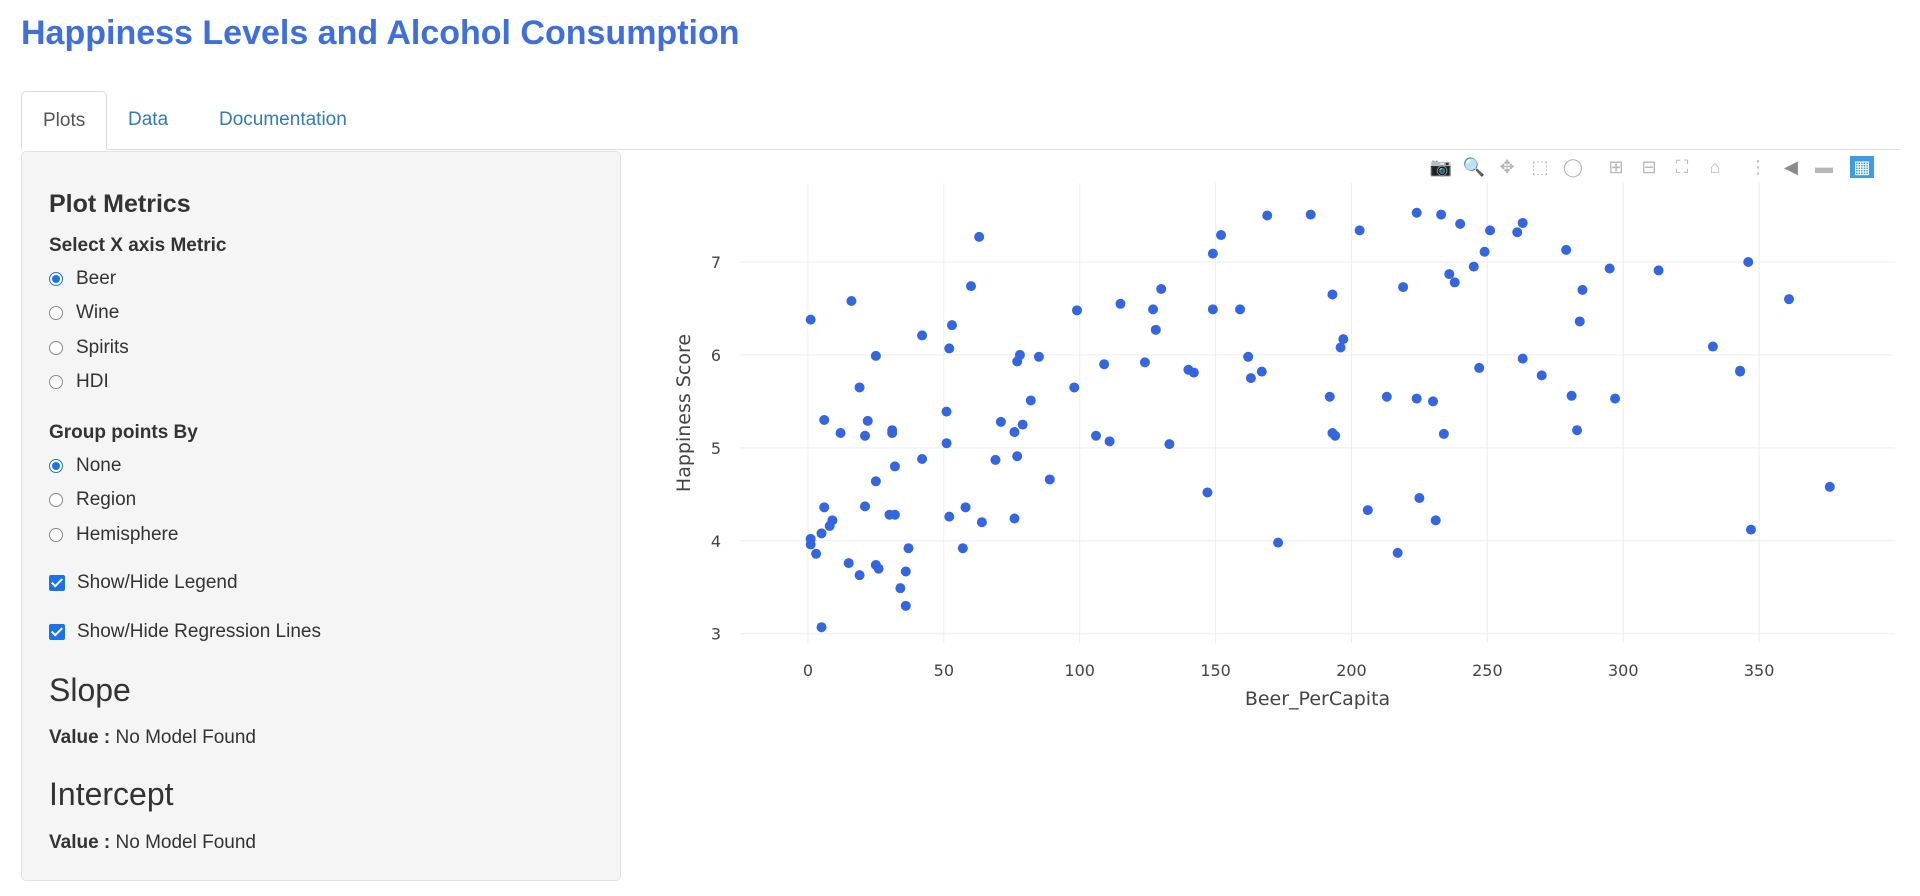 Image resolution: width=1920 pixels, height=896 pixels. I want to click on hover-closest-icon: ◀, so click(1791, 167).